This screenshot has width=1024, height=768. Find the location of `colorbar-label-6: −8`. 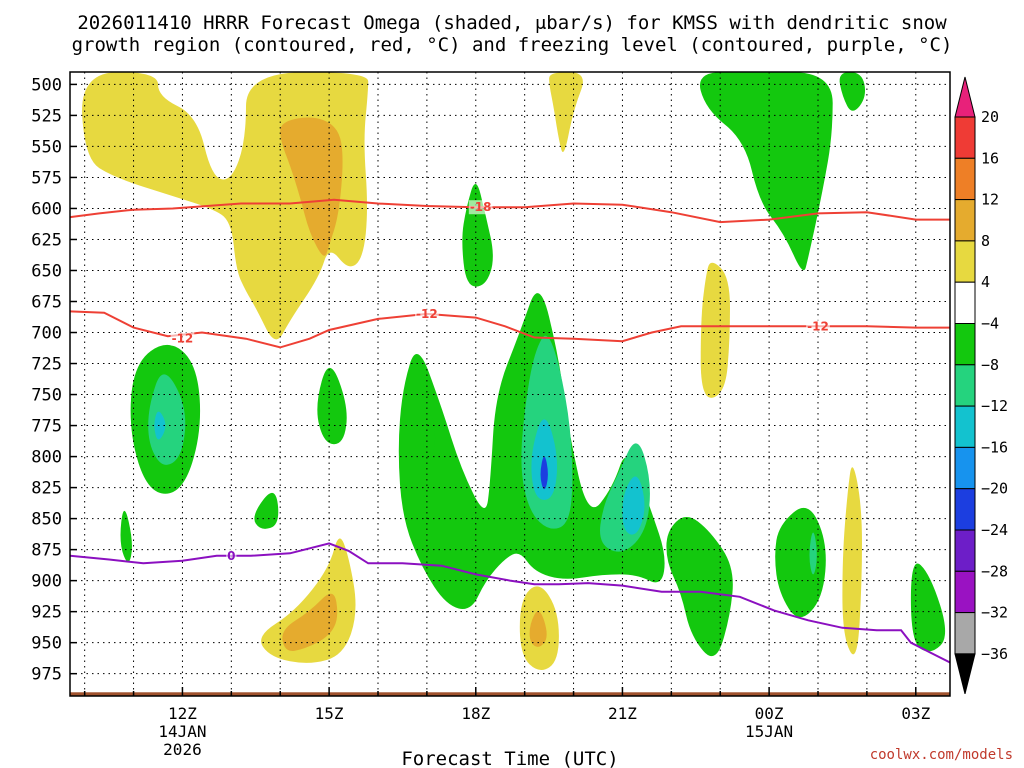

colorbar-label-6: −8 is located at coordinates (990, 365).